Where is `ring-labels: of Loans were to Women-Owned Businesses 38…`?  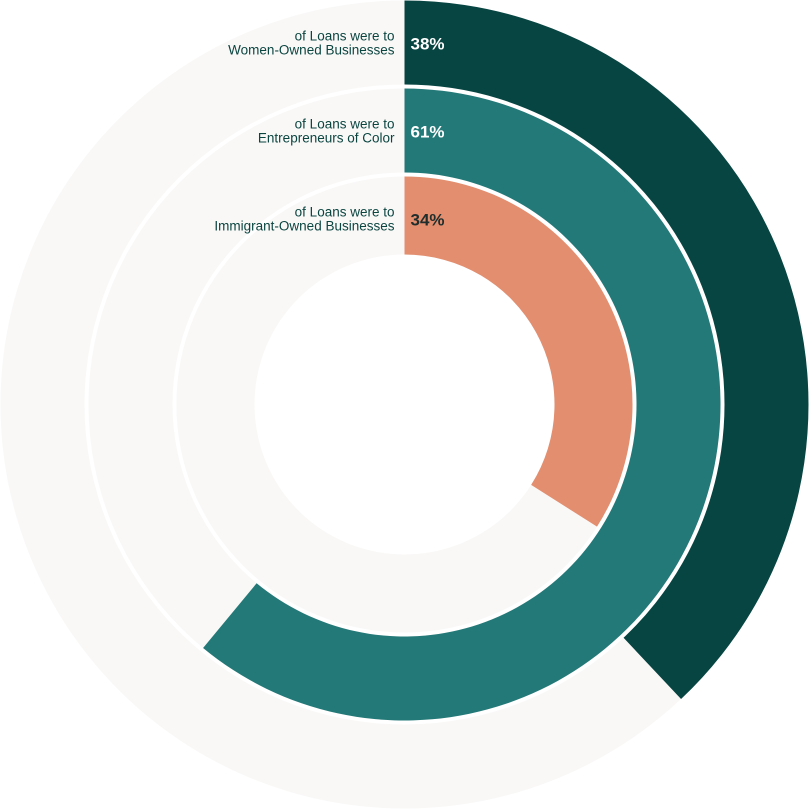
ring-labels: of Loans were to Women-Owned Businesses 38… is located at coordinates (329, 131).